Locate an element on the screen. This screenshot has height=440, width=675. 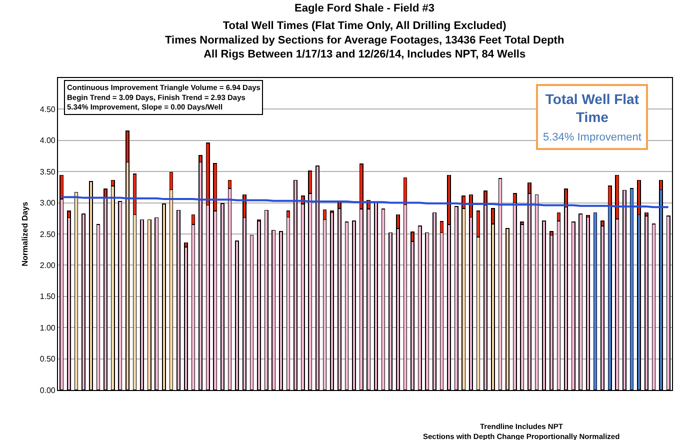
y-tick-label: 2.50 is located at coordinates (48, 234).